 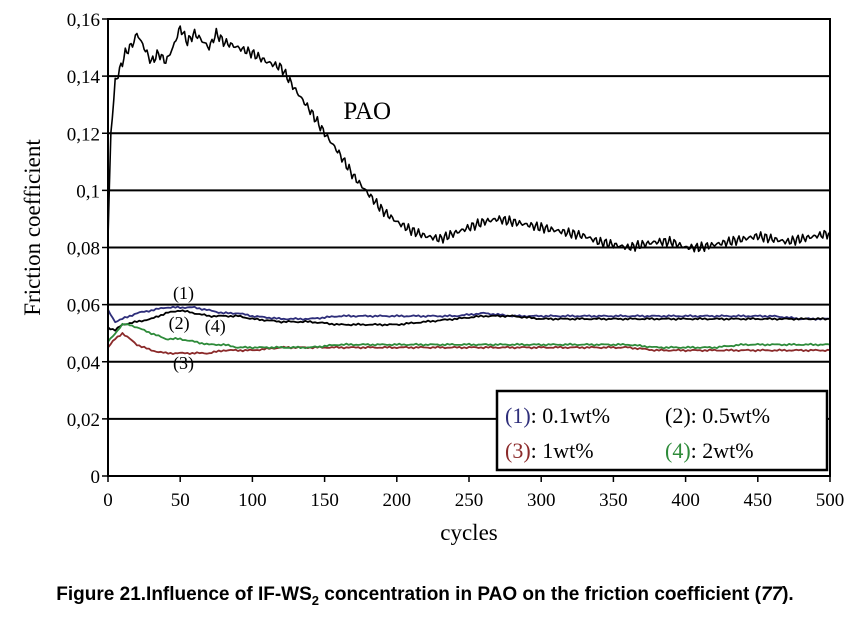 I want to click on legend-entry-label: : 1wt%, so click(x=562, y=450).